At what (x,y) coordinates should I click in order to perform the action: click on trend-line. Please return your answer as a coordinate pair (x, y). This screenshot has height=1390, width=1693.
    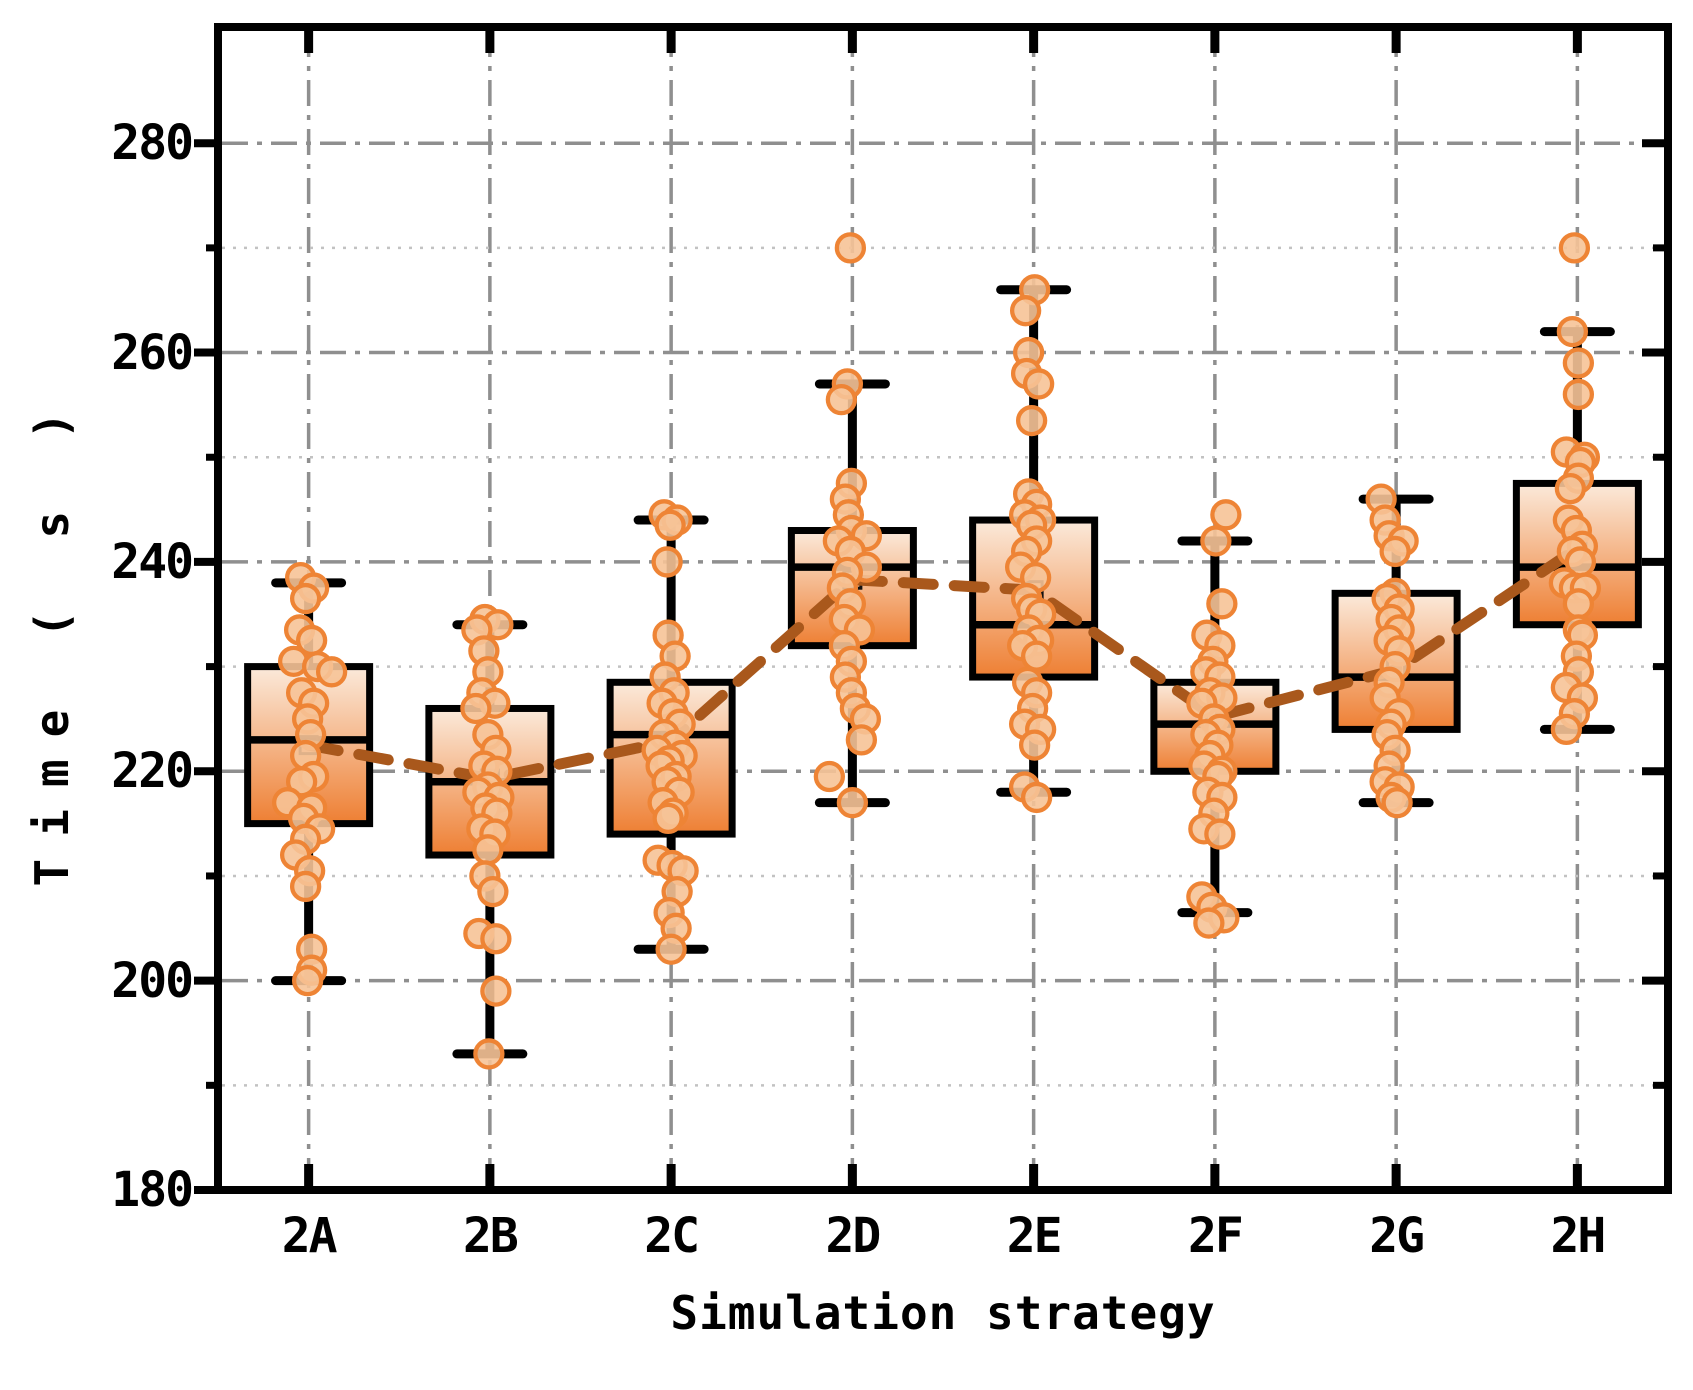
    Looking at the image, I should click on (943, 663).